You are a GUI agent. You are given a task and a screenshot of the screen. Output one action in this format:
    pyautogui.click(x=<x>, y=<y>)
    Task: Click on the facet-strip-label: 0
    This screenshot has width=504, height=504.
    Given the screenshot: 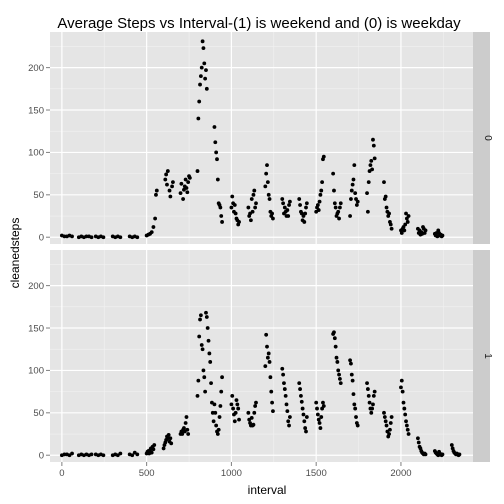 What is the action you would take?
    pyautogui.click(x=487, y=138)
    